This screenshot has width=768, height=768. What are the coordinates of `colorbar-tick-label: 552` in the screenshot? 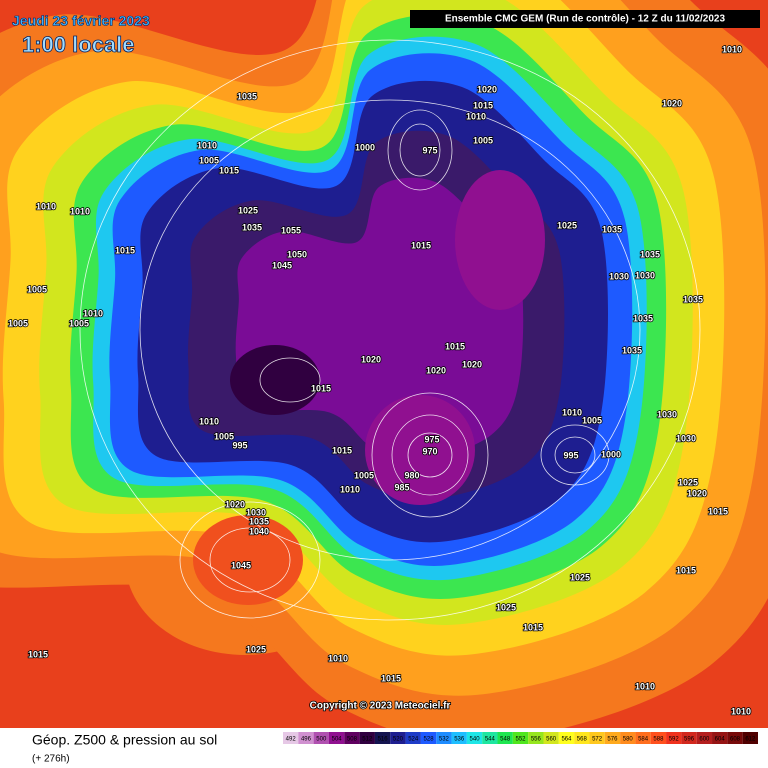 It's located at (520, 740).